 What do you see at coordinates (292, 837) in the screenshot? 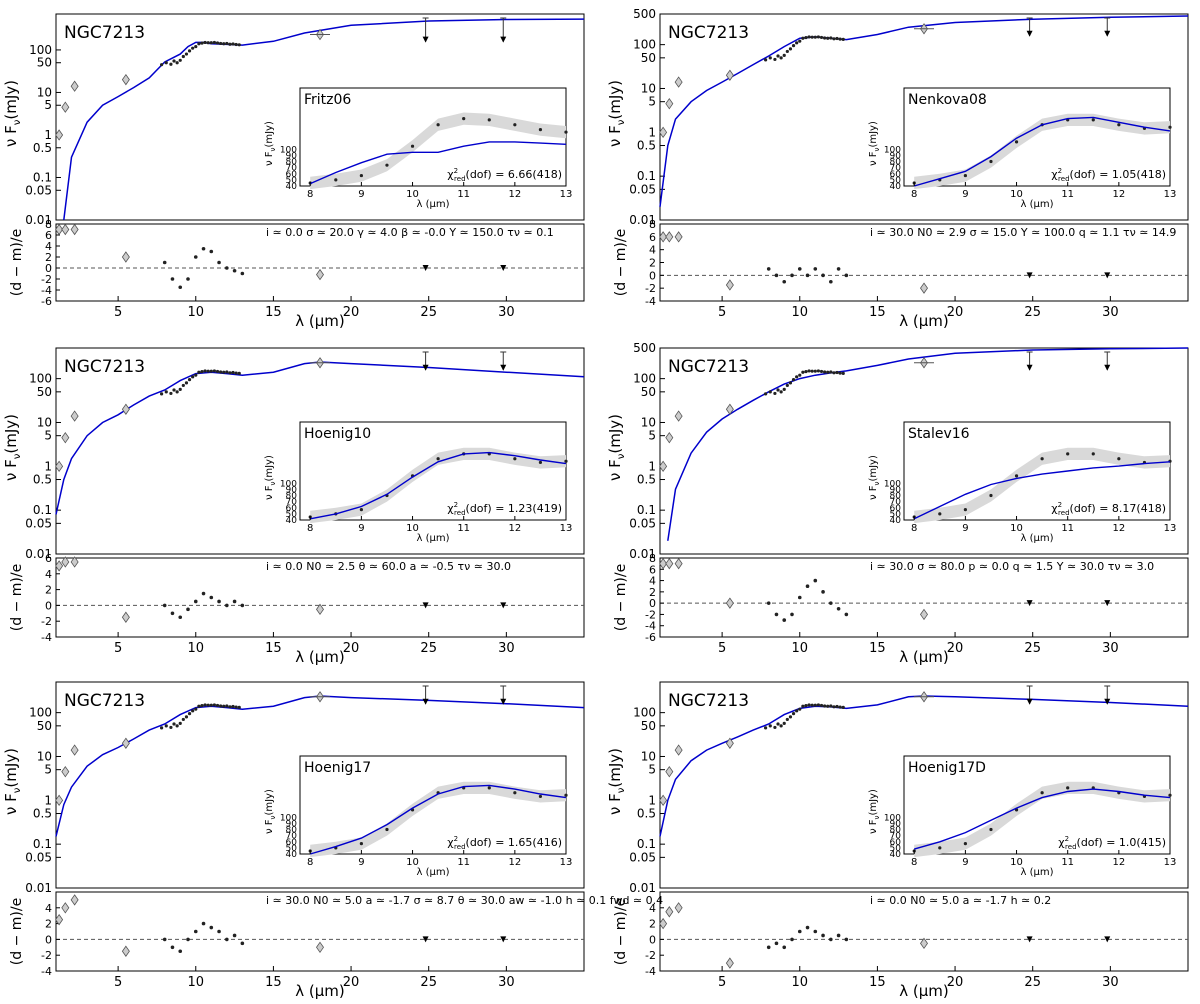
I see `inset-y-tick-label: 70` at bounding box center [292, 837].